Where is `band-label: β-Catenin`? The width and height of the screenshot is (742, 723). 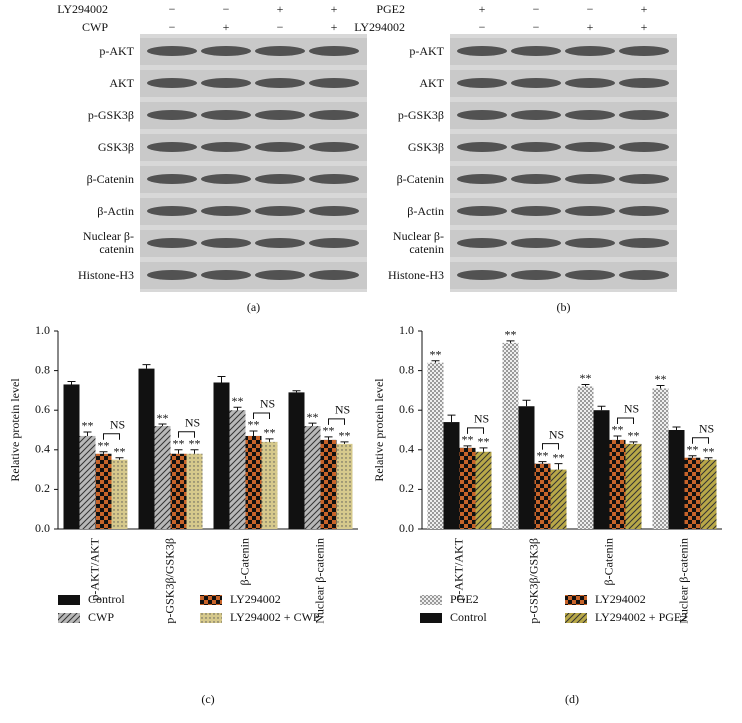 band-label: β-Catenin is located at coordinates (110, 178).